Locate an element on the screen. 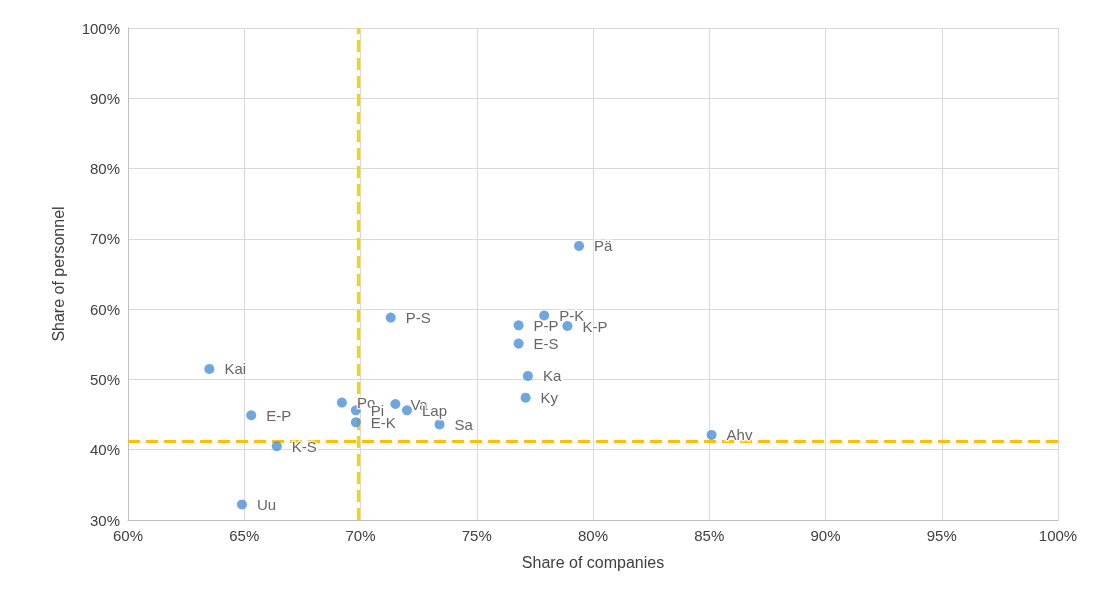 The image size is (1106, 602). y-axis-title: Share of personnel is located at coordinates (58, 274).